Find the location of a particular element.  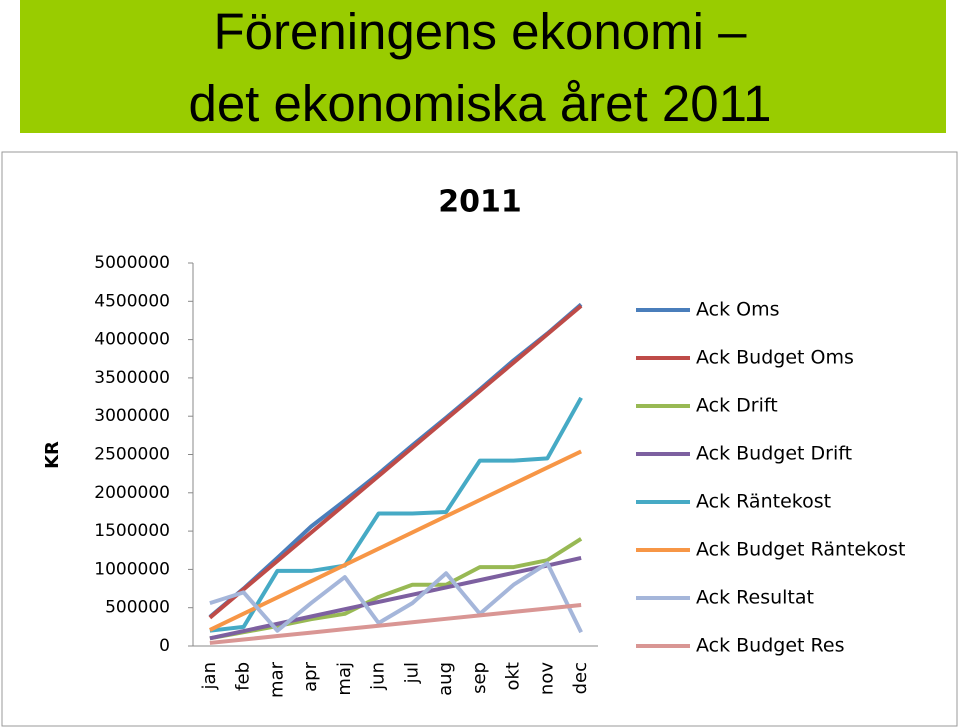

y-tick-label: 1000000 is located at coordinates (132, 569).